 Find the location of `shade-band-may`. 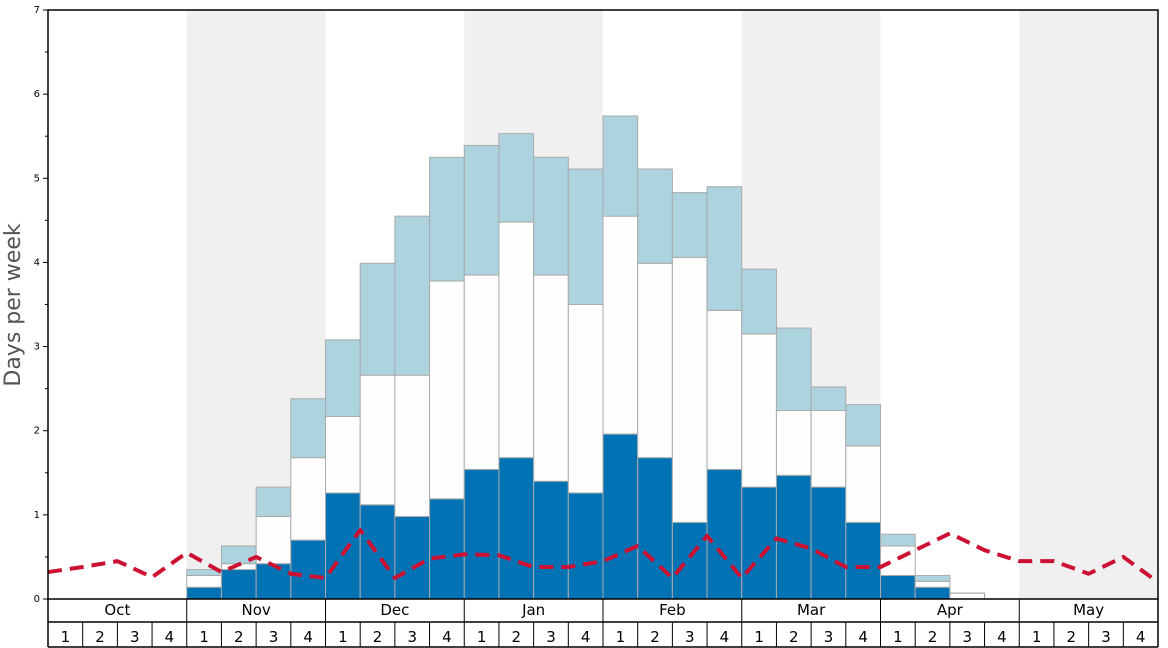

shade-band-may is located at coordinates (1088, 304).